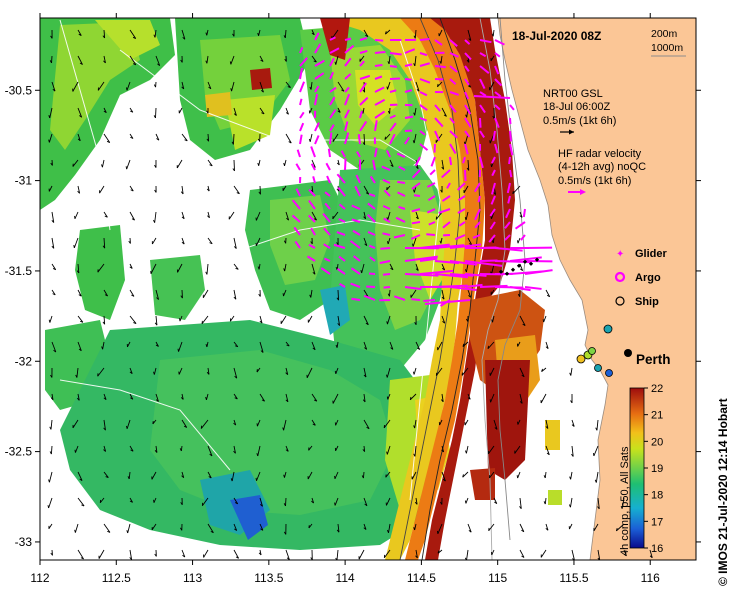  What do you see at coordinates (667, 48) in the screenshot?
I see `depth-legend-1000: 1000m` at bounding box center [667, 48].